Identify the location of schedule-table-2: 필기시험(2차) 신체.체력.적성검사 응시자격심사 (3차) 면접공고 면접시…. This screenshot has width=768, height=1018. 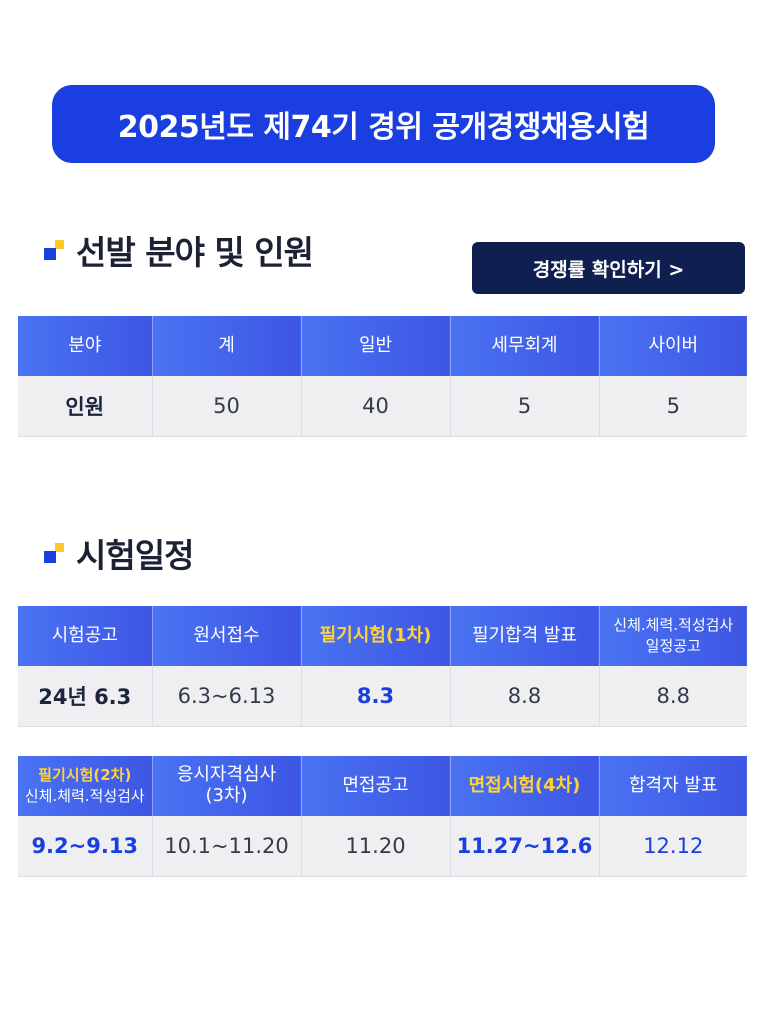
(382, 816).